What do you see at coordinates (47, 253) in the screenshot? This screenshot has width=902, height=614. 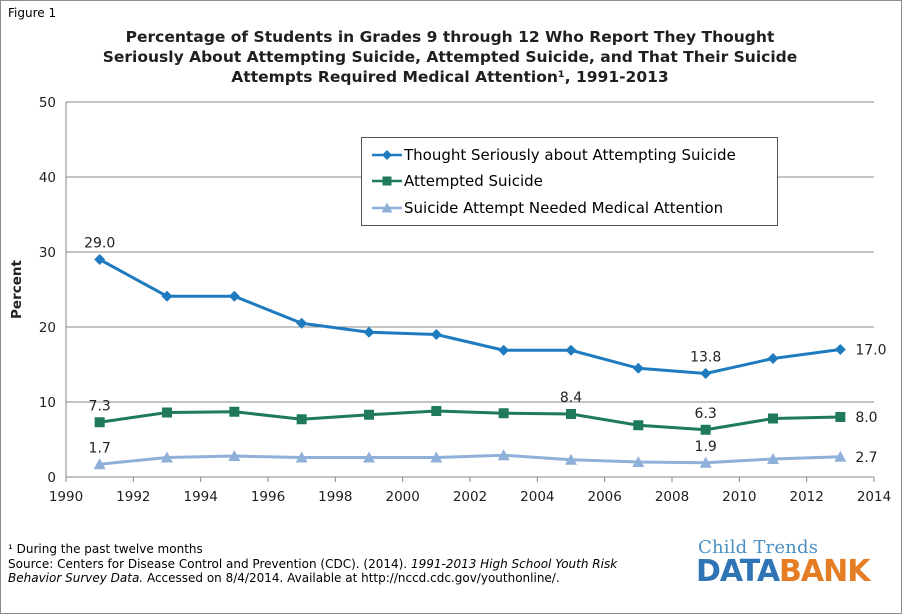 I see `y-tick-label: 30` at bounding box center [47, 253].